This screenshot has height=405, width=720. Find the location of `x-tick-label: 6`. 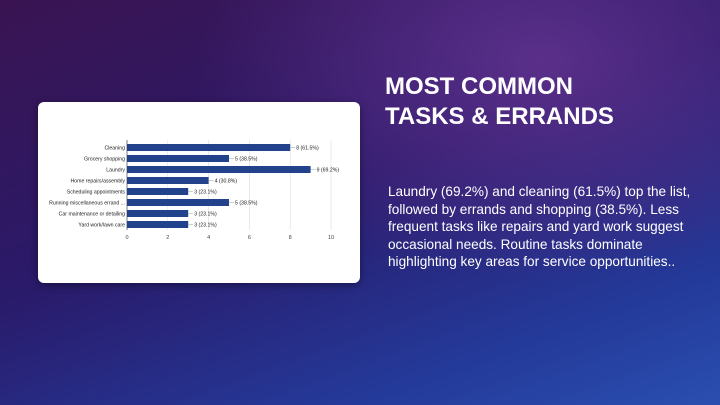

x-tick-label: 6 is located at coordinates (249, 238).